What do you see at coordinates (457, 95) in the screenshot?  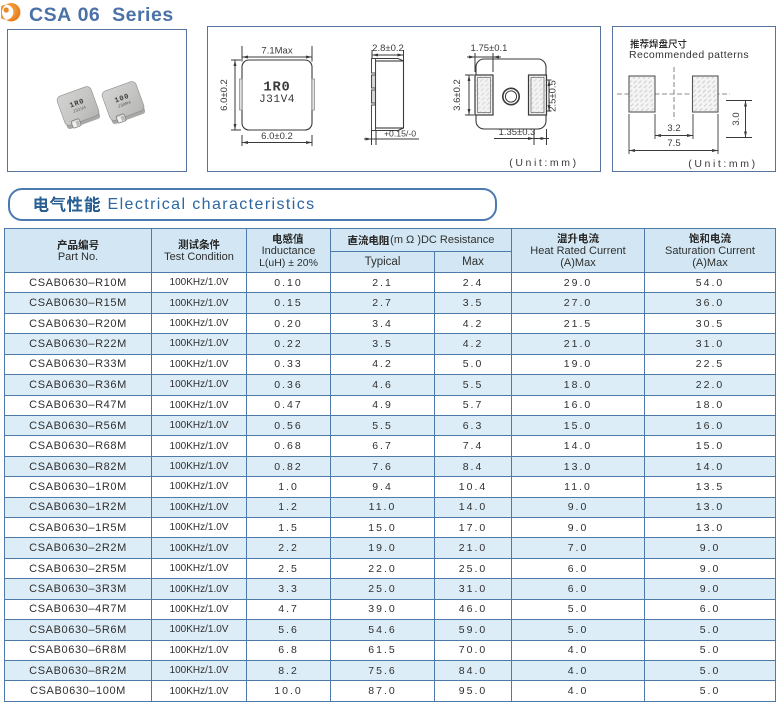 I see `svg-text: 3.6±0.2` at bounding box center [457, 95].